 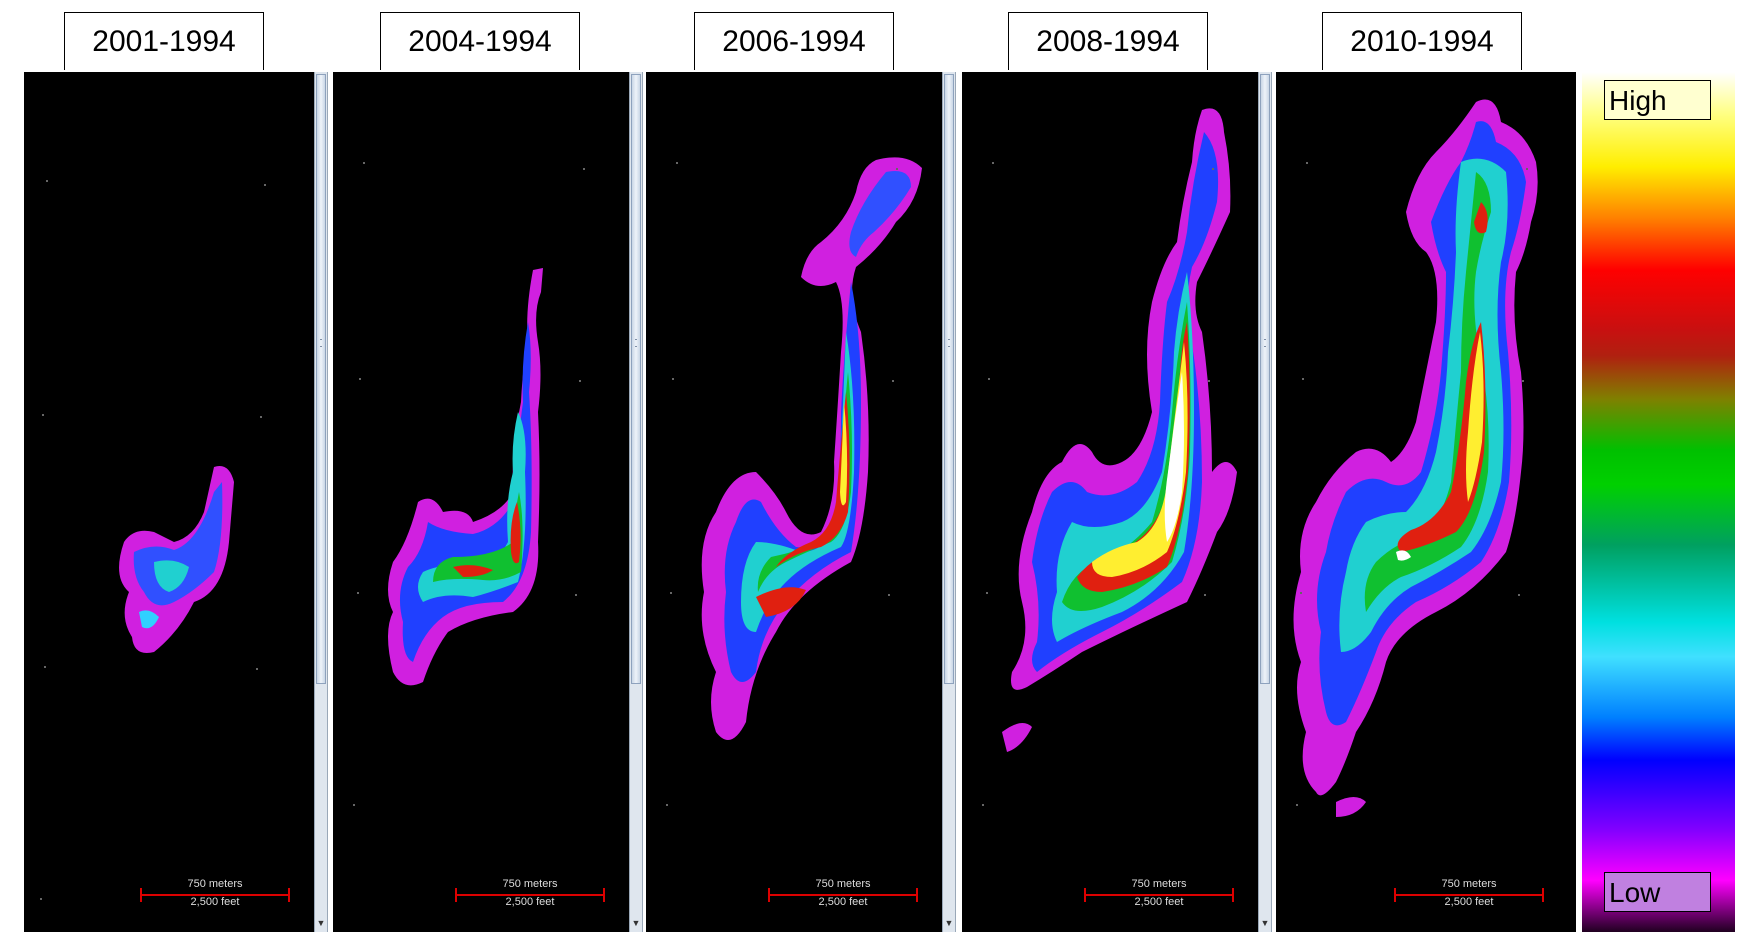 What do you see at coordinates (794, 41) in the screenshot?
I see `panel-label-2006: 2006-1994` at bounding box center [794, 41].